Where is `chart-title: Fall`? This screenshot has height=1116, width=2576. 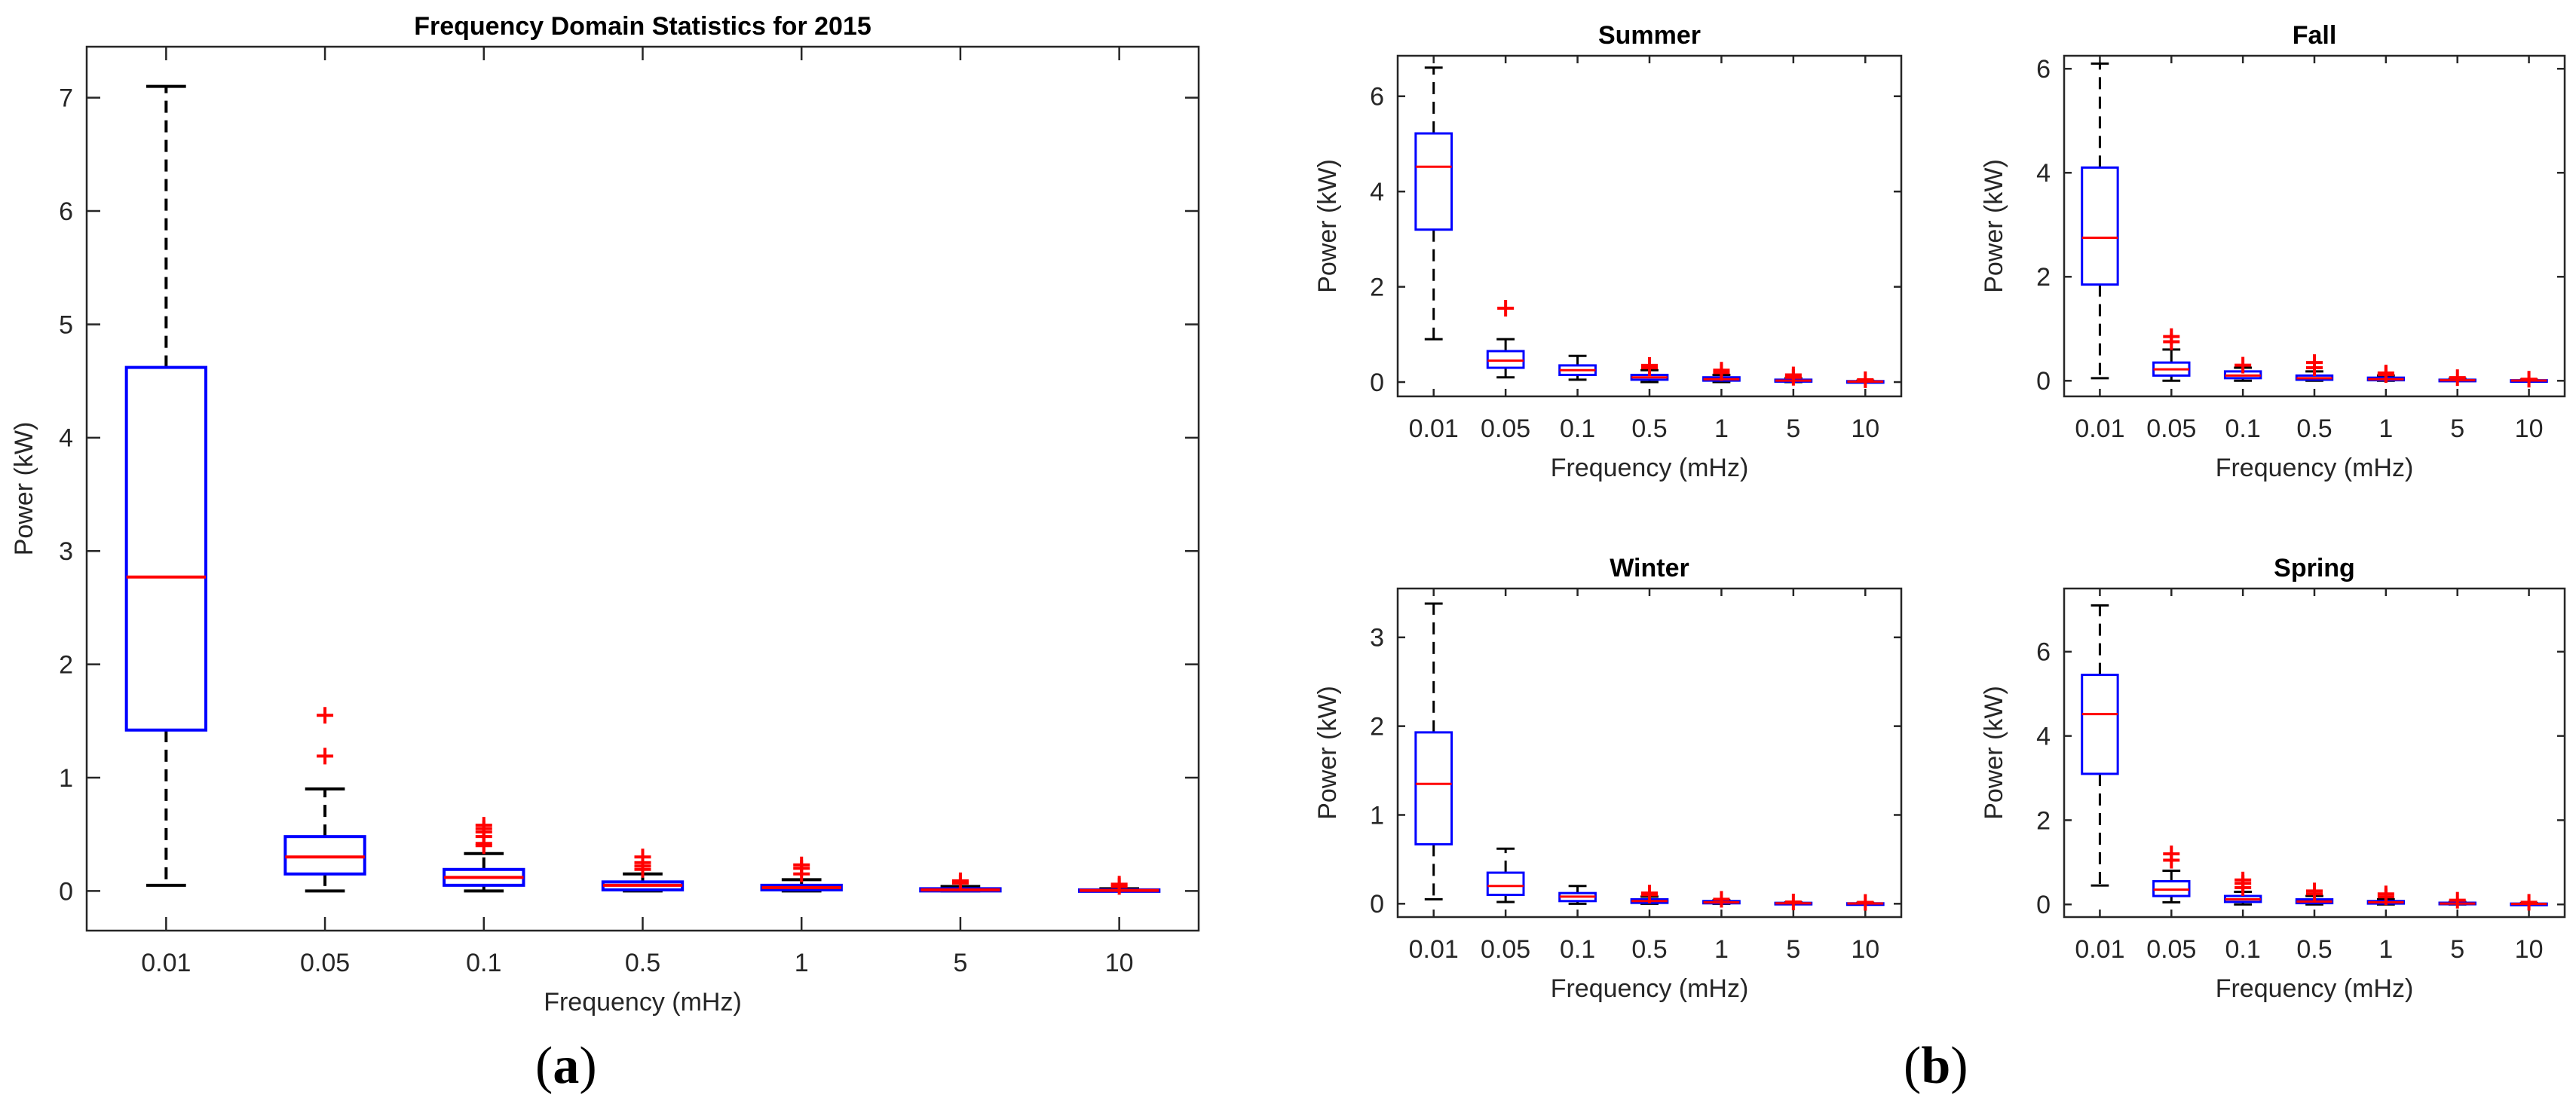
chart-title: Fall is located at coordinates (2315, 35).